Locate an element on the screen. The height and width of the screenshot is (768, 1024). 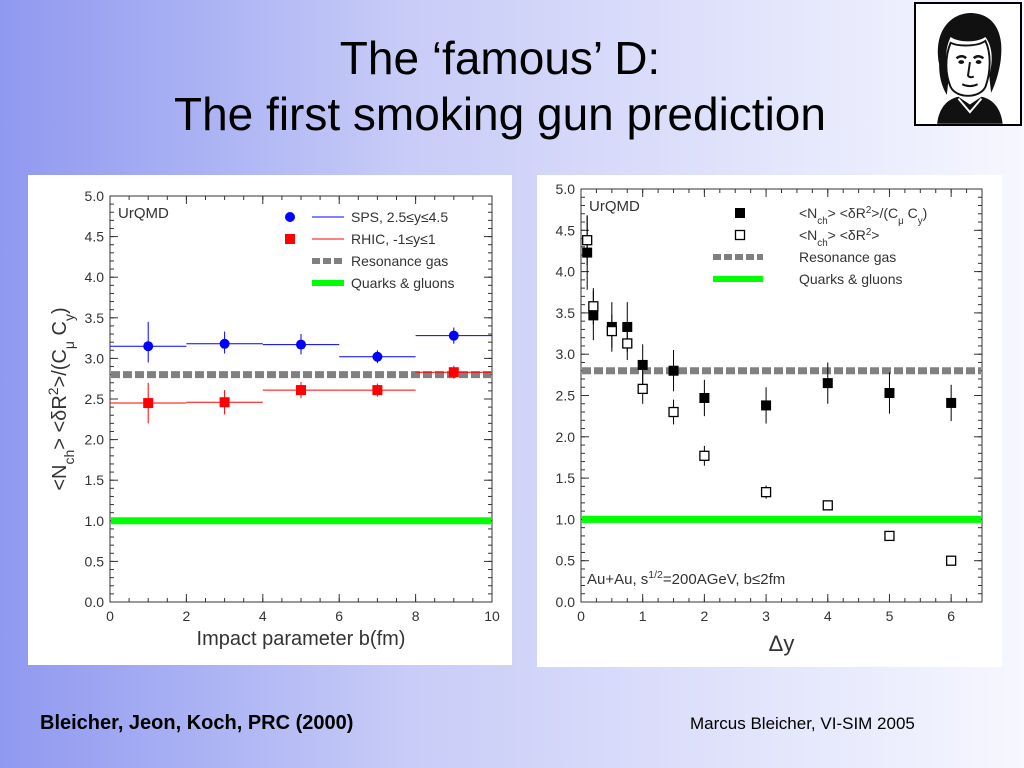
x-tick-label: 10 is located at coordinates (492, 616).